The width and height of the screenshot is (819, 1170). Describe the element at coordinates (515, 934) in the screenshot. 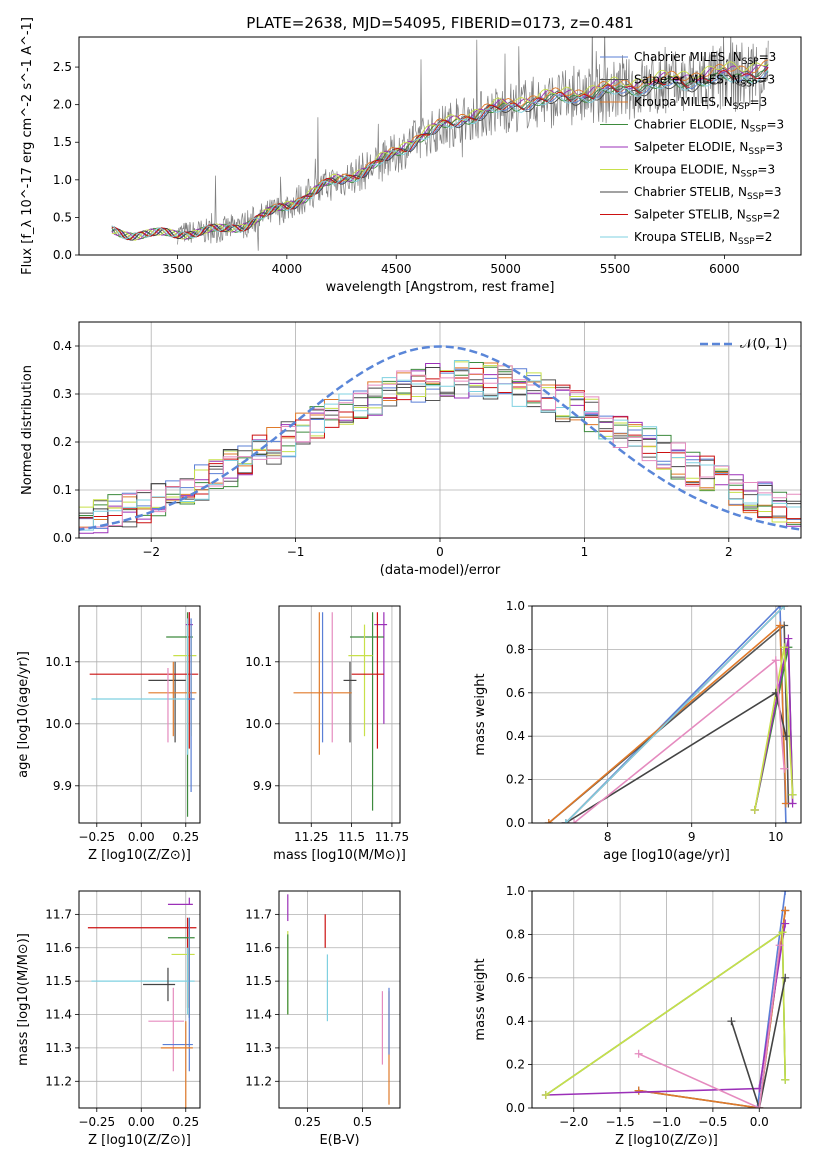

I see `y-tick-label: 0.8` at that location.